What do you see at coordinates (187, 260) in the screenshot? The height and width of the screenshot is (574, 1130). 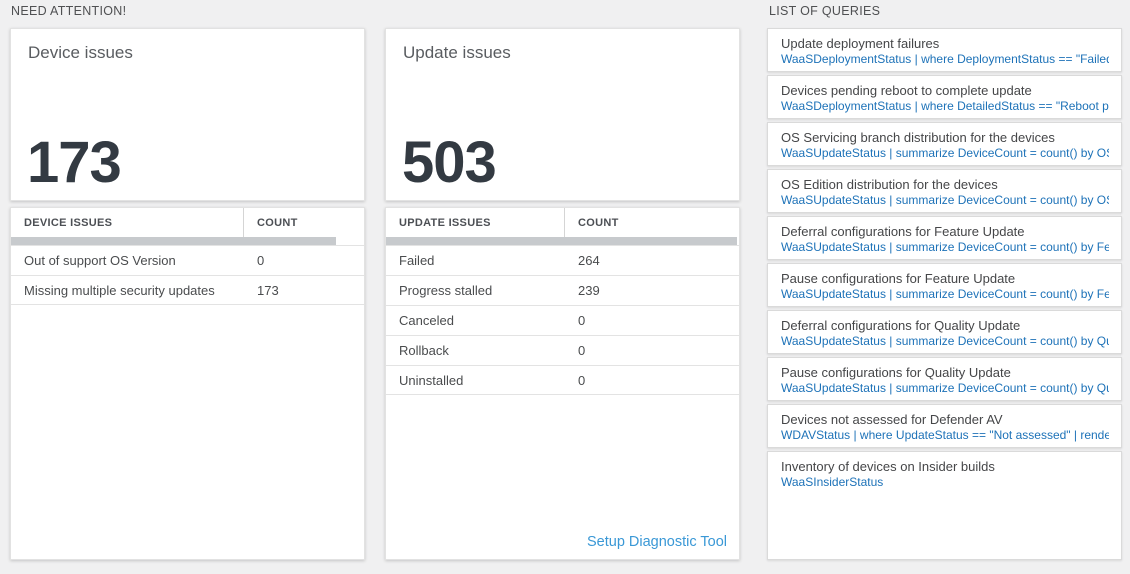 I see `table-row: Out of support OS Version 0` at bounding box center [187, 260].